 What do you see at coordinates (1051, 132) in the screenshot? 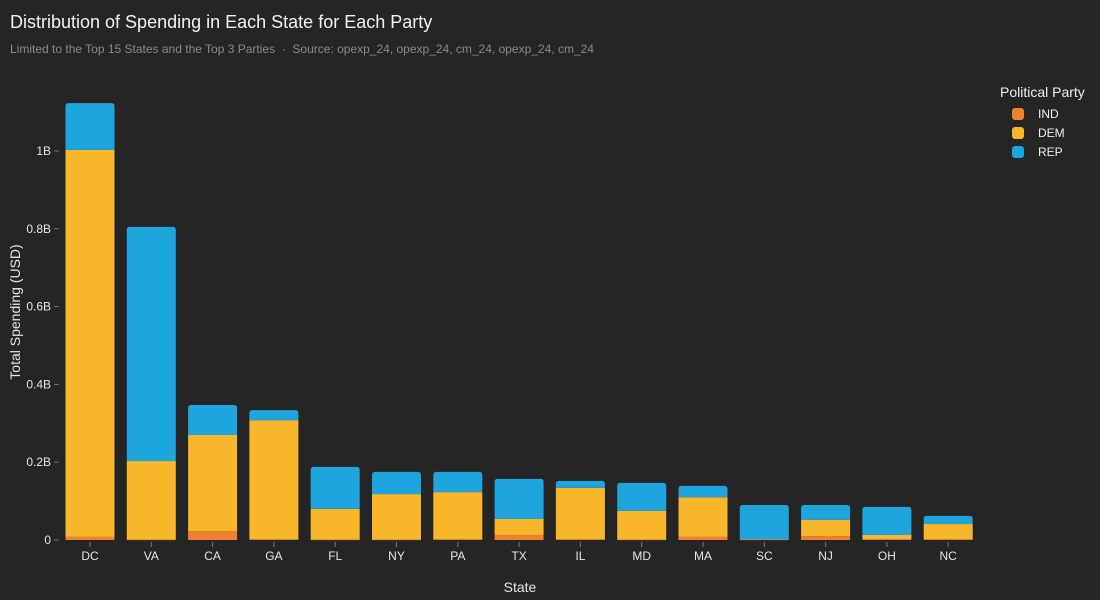
I see `legend-label: DEM` at bounding box center [1051, 132].